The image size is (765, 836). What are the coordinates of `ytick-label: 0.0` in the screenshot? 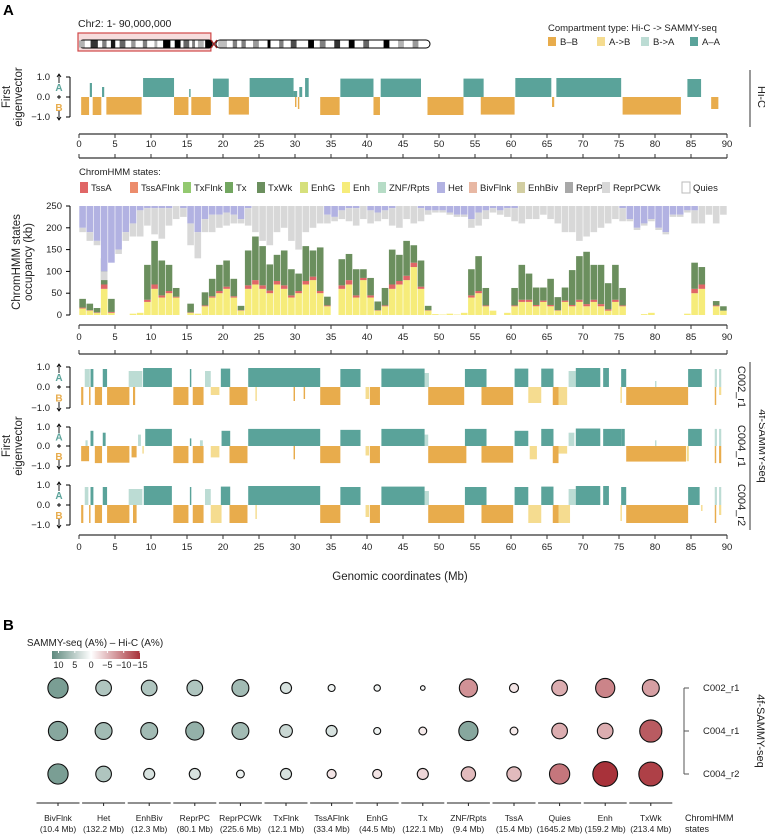 It's located at (43, 387).